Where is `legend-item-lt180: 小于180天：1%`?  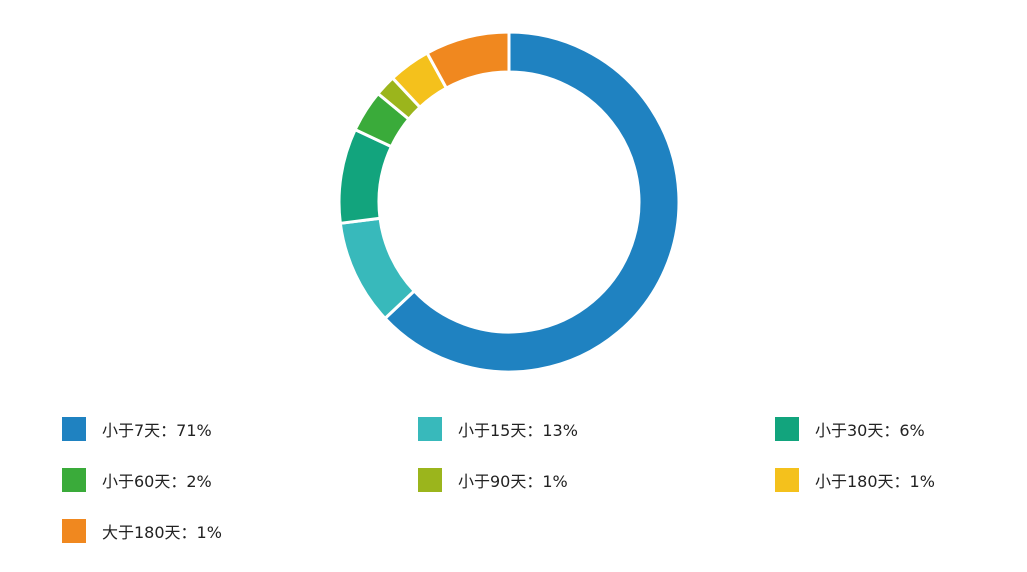
legend-item-lt180: 小于180天：1% is located at coordinates (855, 480).